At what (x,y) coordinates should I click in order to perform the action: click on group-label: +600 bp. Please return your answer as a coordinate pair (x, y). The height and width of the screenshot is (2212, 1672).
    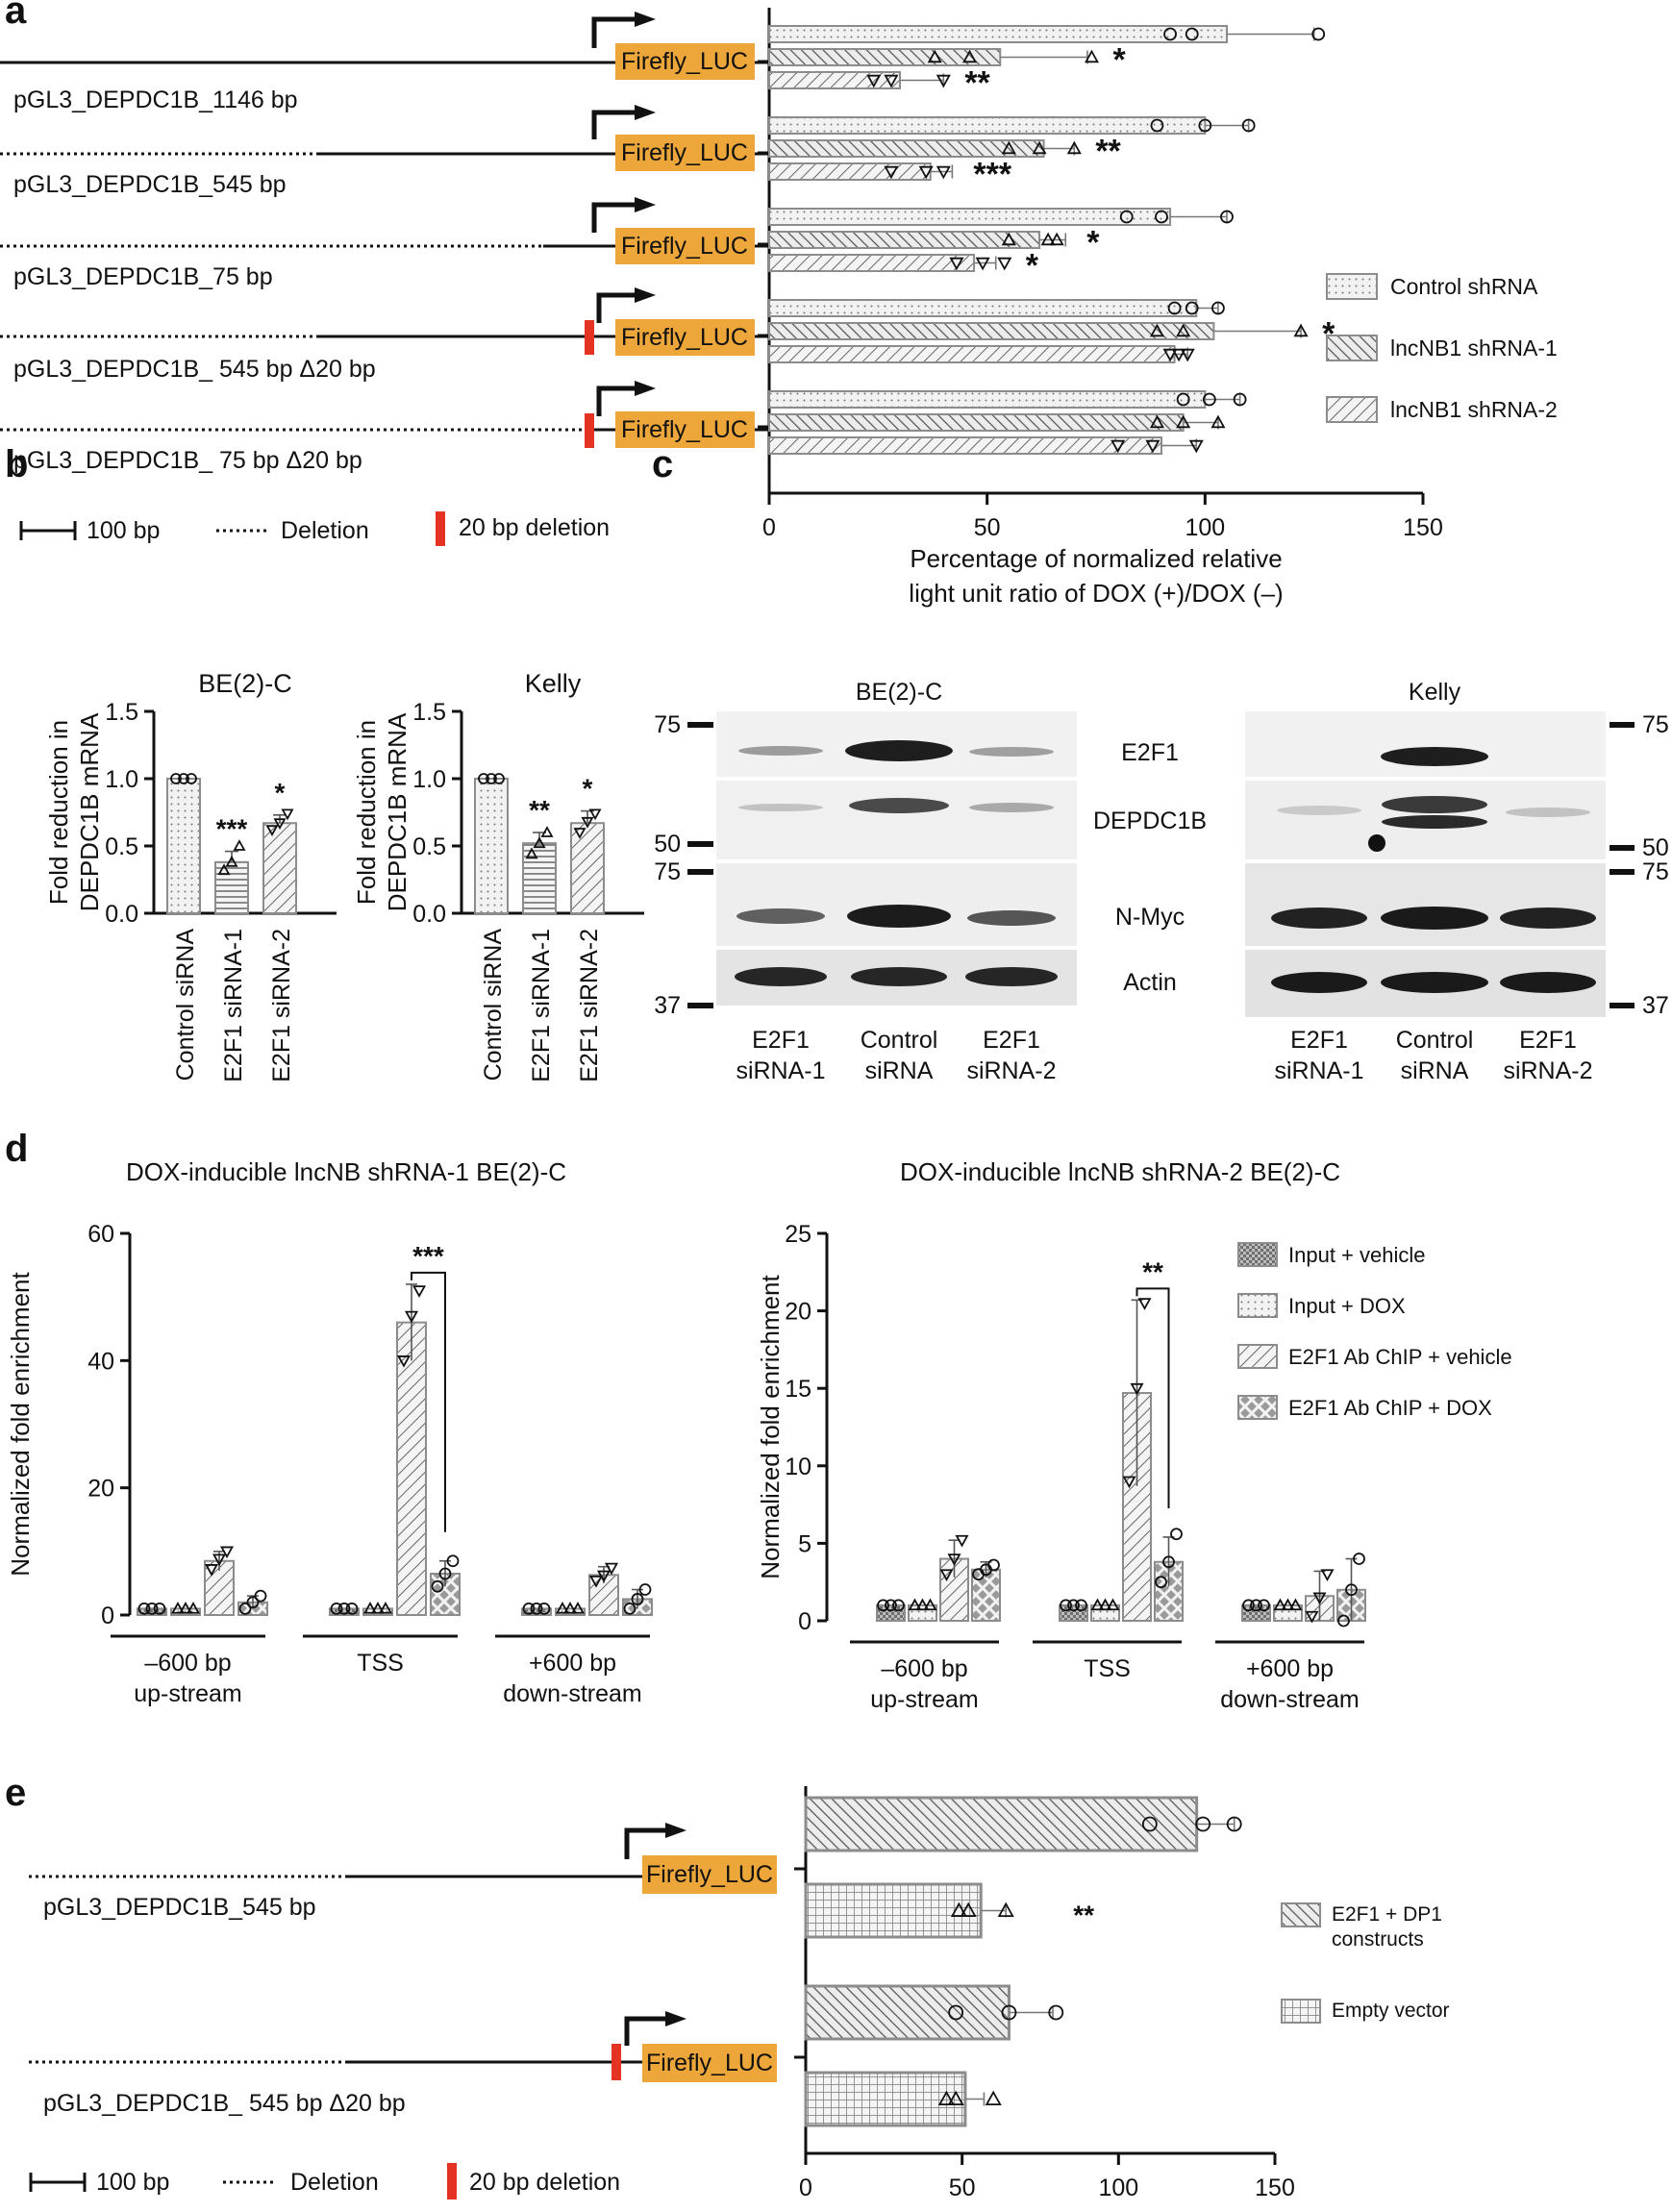
    Looking at the image, I should click on (572, 1664).